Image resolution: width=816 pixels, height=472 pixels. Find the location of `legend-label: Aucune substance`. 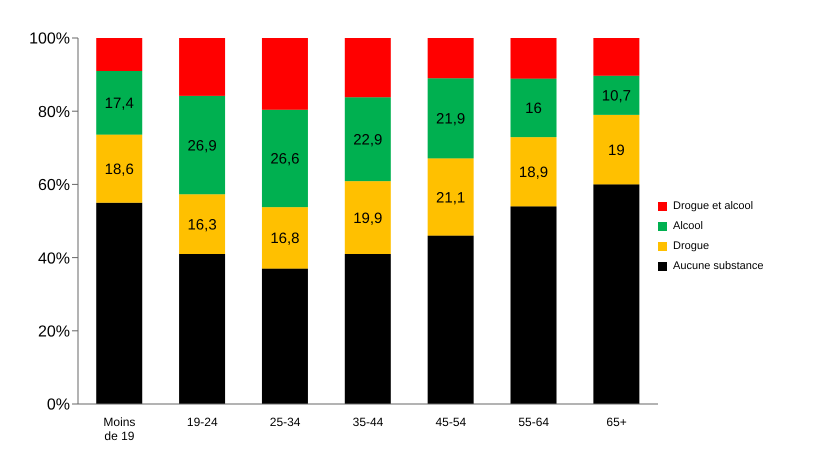

legend-label: Aucune substance is located at coordinates (718, 266).